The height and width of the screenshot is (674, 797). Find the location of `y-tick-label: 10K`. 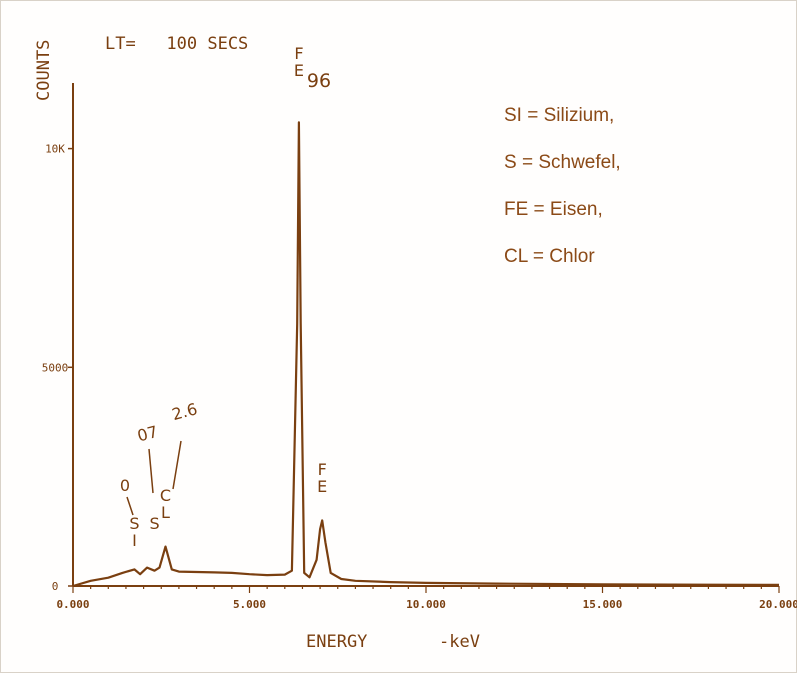

y-tick-label: 10K is located at coordinates (55, 149).